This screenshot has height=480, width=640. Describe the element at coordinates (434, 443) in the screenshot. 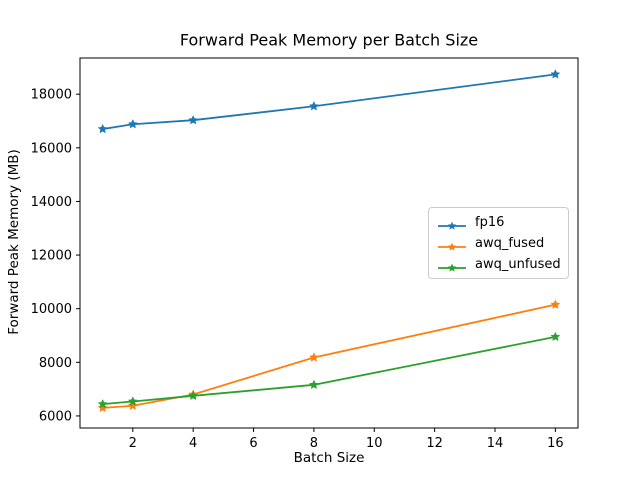

I see `x-tick-label: 12` at that location.